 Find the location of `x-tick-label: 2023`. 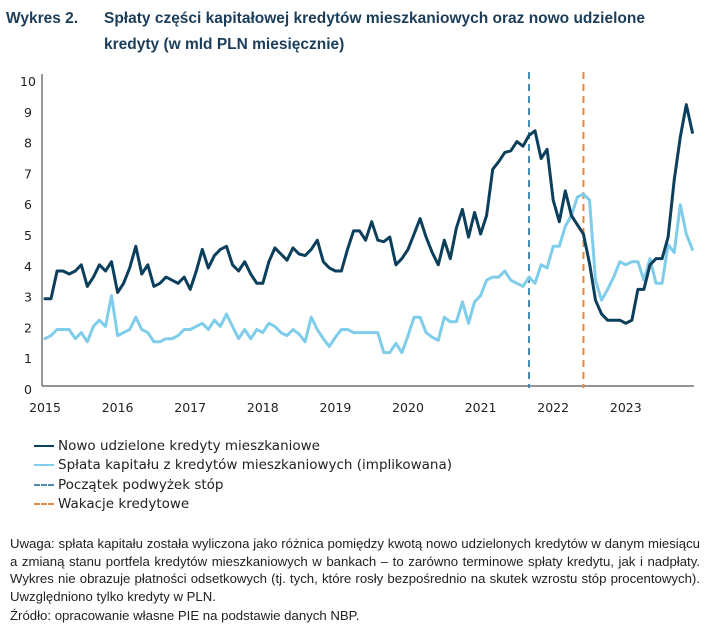

x-tick-label: 2023 is located at coordinates (626, 407).